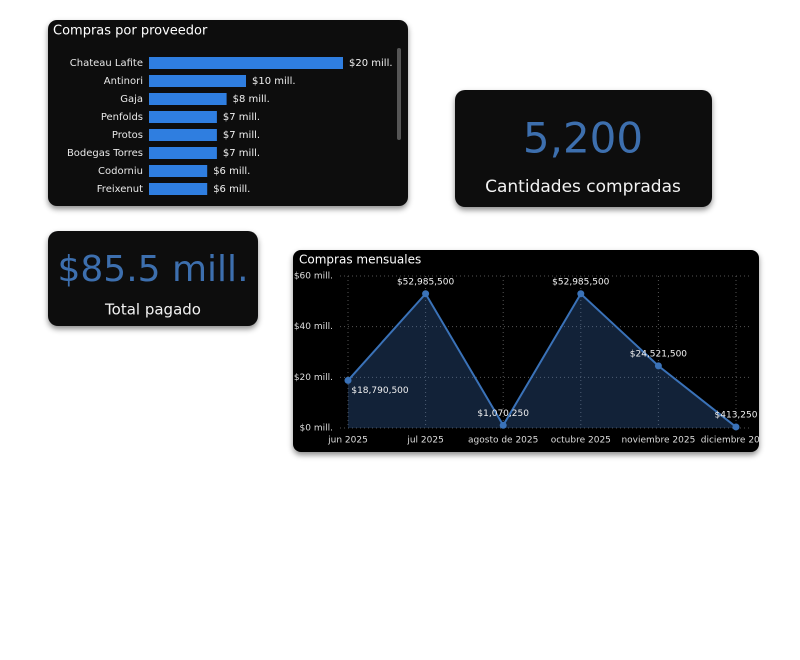  I want to click on x-tick-label: jun 2025, so click(347, 441).